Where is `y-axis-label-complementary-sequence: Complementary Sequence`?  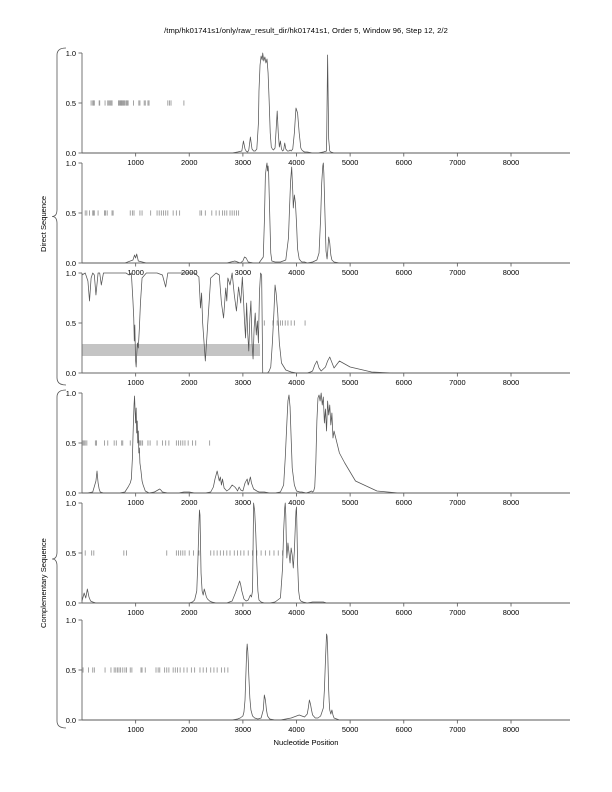 y-axis-label-complementary-sequence: Complementary Sequence is located at coordinates (43, 583).